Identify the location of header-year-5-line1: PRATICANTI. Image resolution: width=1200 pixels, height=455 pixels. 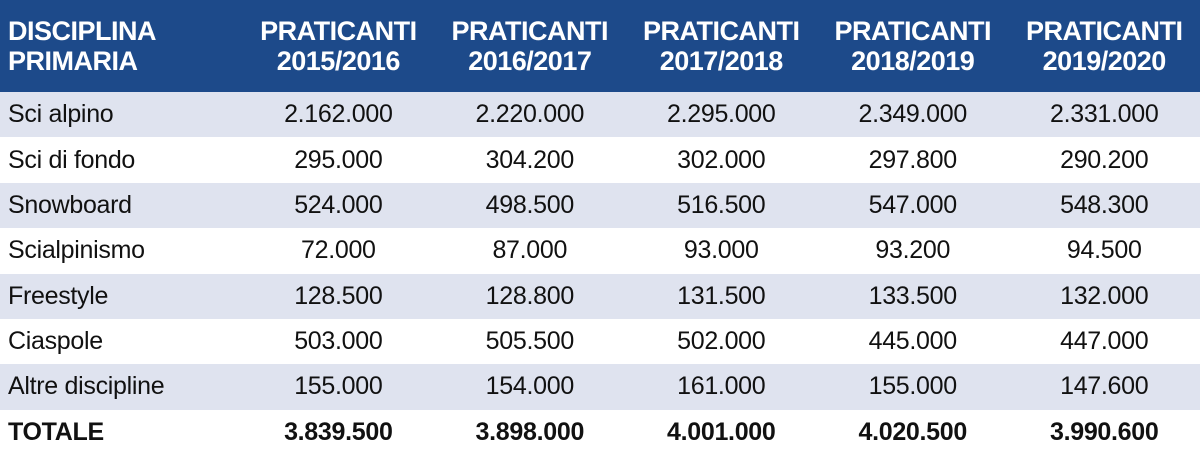
(1104, 31).